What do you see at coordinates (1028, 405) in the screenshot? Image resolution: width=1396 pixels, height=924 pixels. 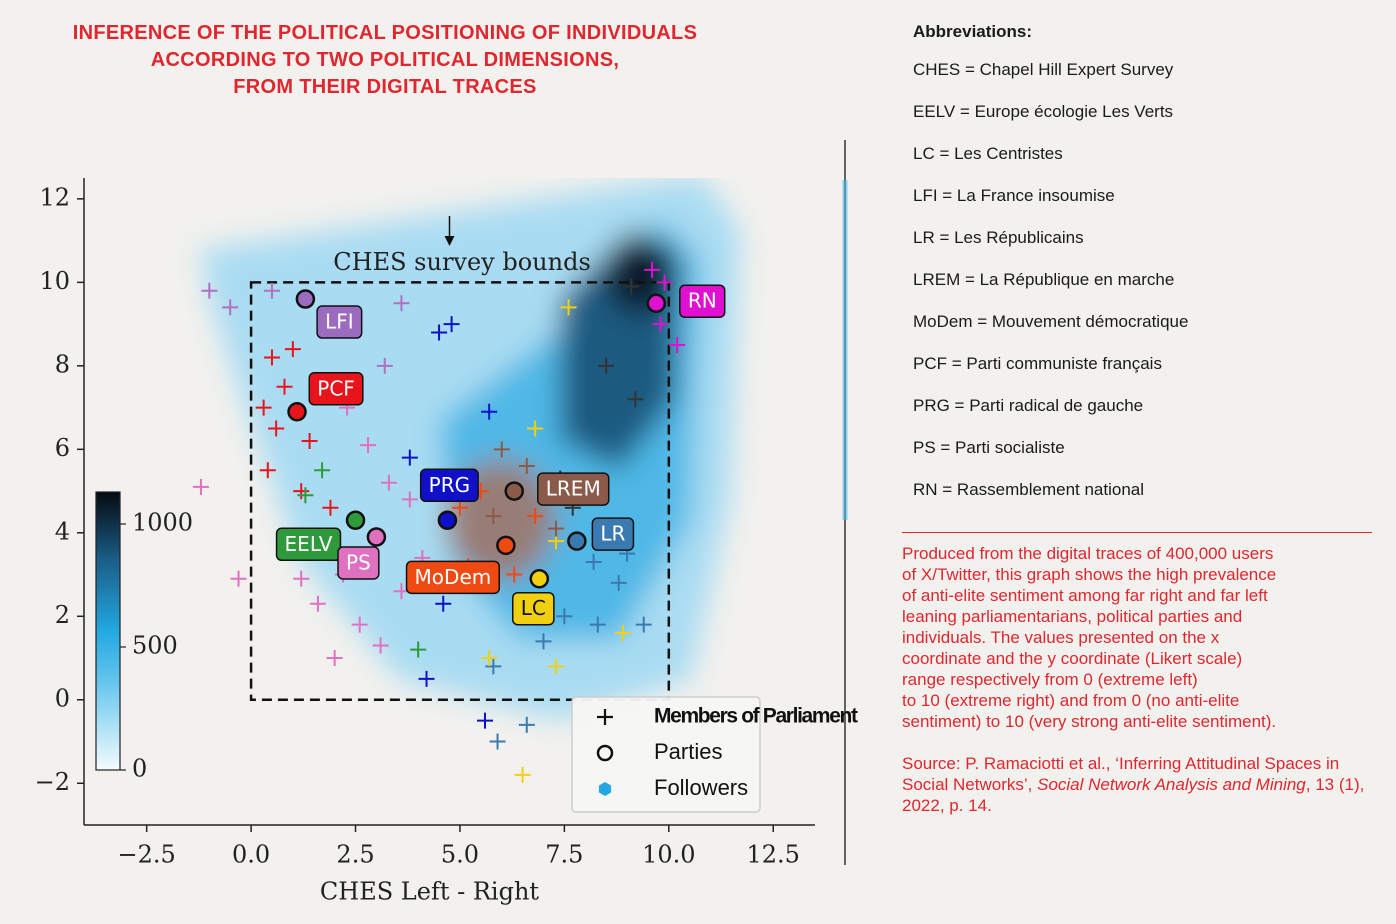 I see `abbreviation: PRG = Parti radical de gauche` at bounding box center [1028, 405].